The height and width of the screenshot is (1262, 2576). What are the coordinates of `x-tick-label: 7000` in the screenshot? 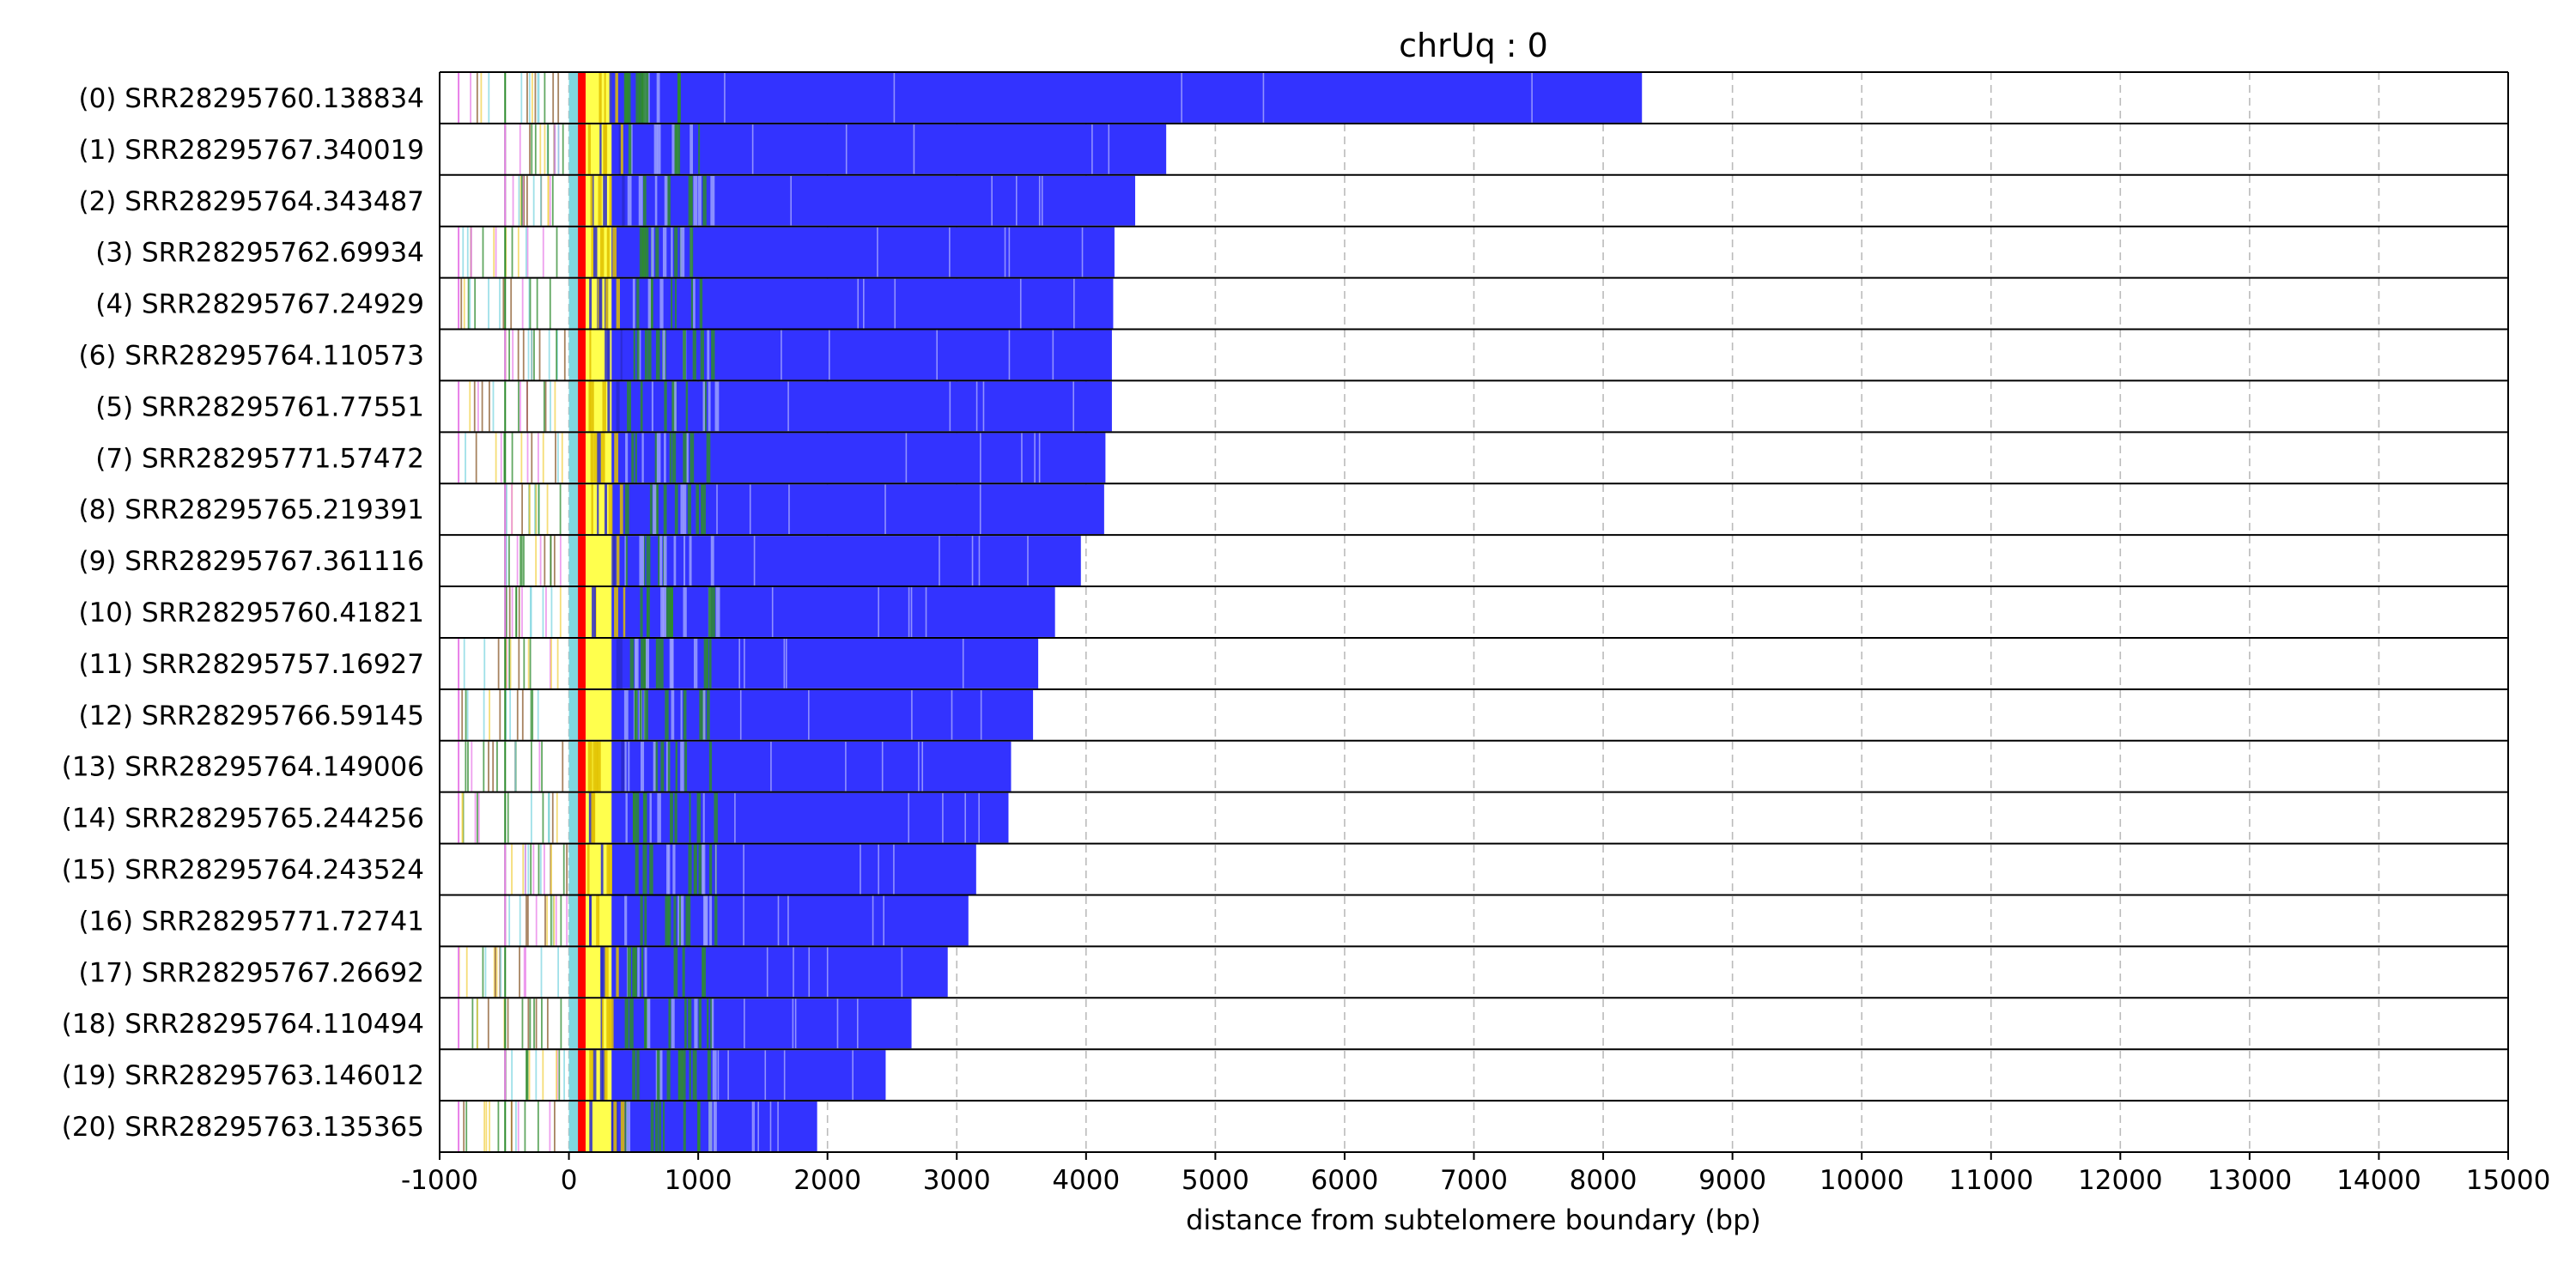 It's located at (1474, 1180).